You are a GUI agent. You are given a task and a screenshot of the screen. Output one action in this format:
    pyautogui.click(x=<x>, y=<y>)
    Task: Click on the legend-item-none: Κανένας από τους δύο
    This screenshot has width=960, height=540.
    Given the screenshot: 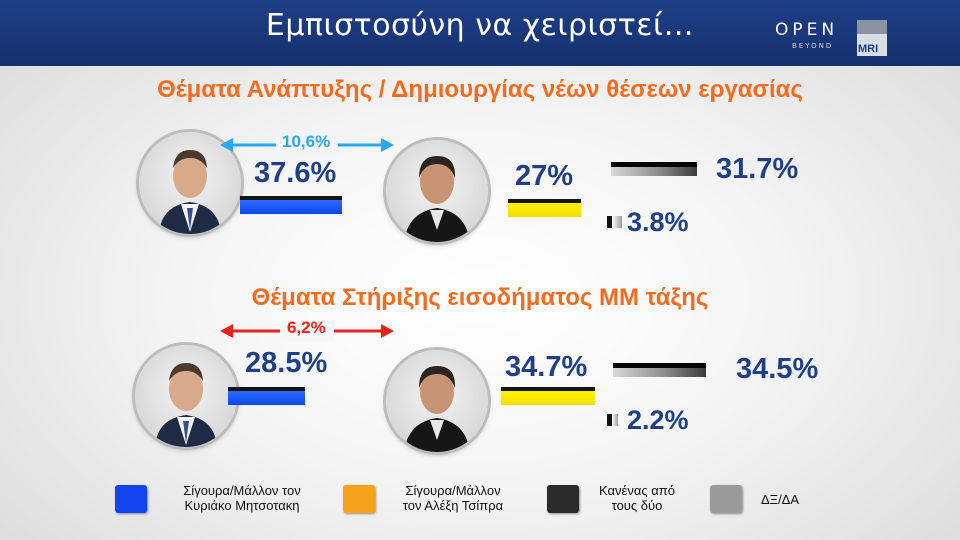 What is the action you would take?
    pyautogui.click(x=622, y=500)
    